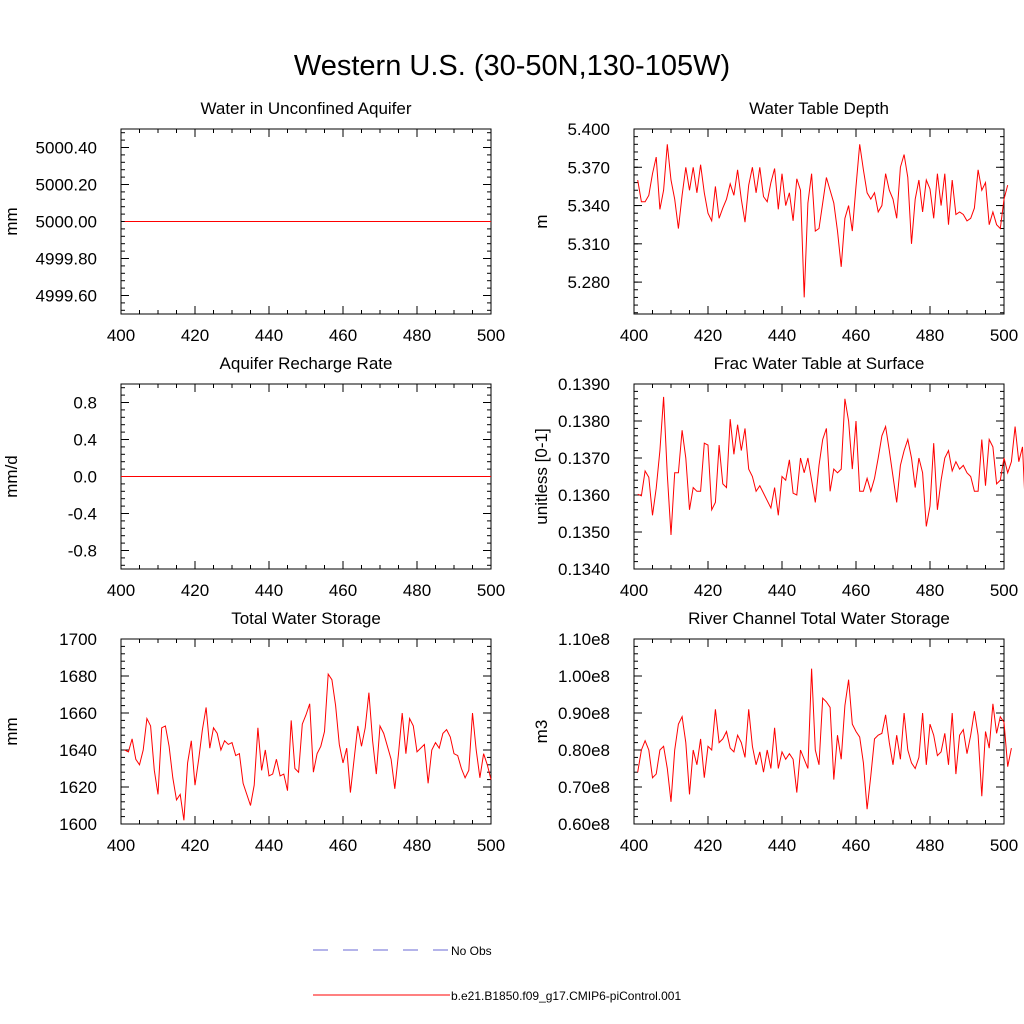  What do you see at coordinates (708, 590) in the screenshot?
I see `panel-4-xtick-label: 420` at bounding box center [708, 590].